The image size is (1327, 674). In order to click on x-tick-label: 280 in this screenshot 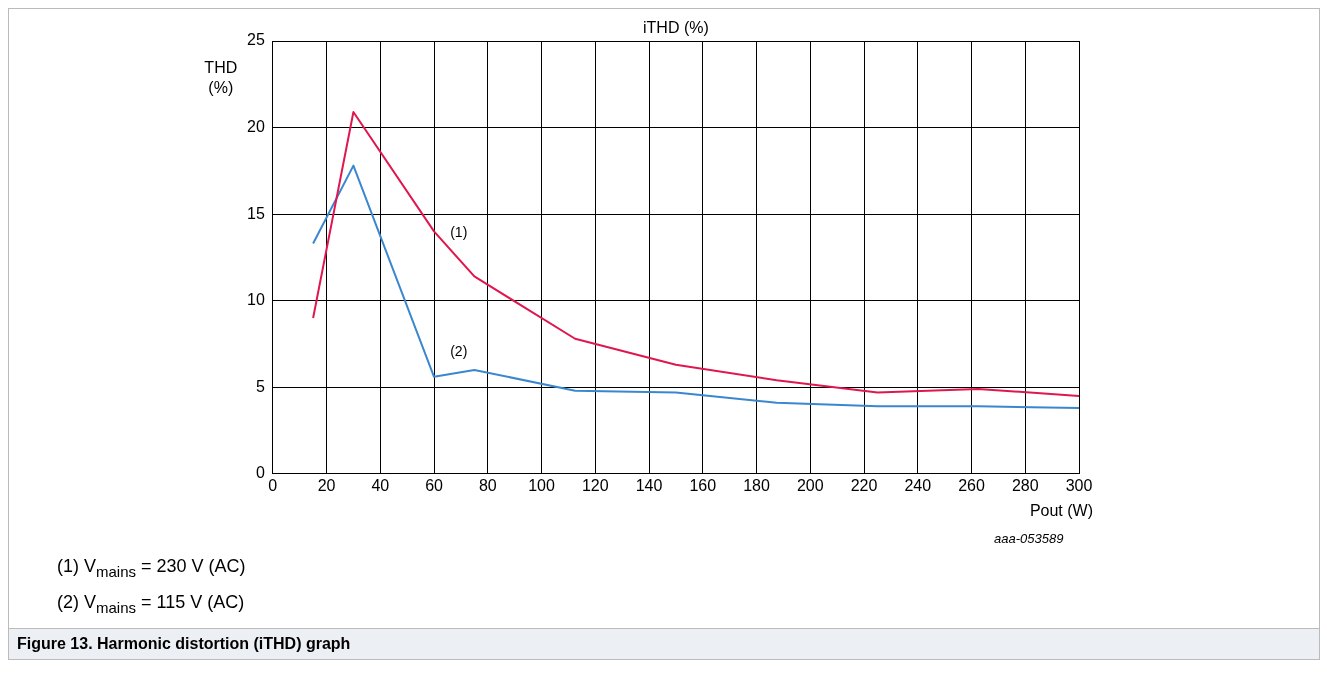, I will do `click(1025, 485)`.